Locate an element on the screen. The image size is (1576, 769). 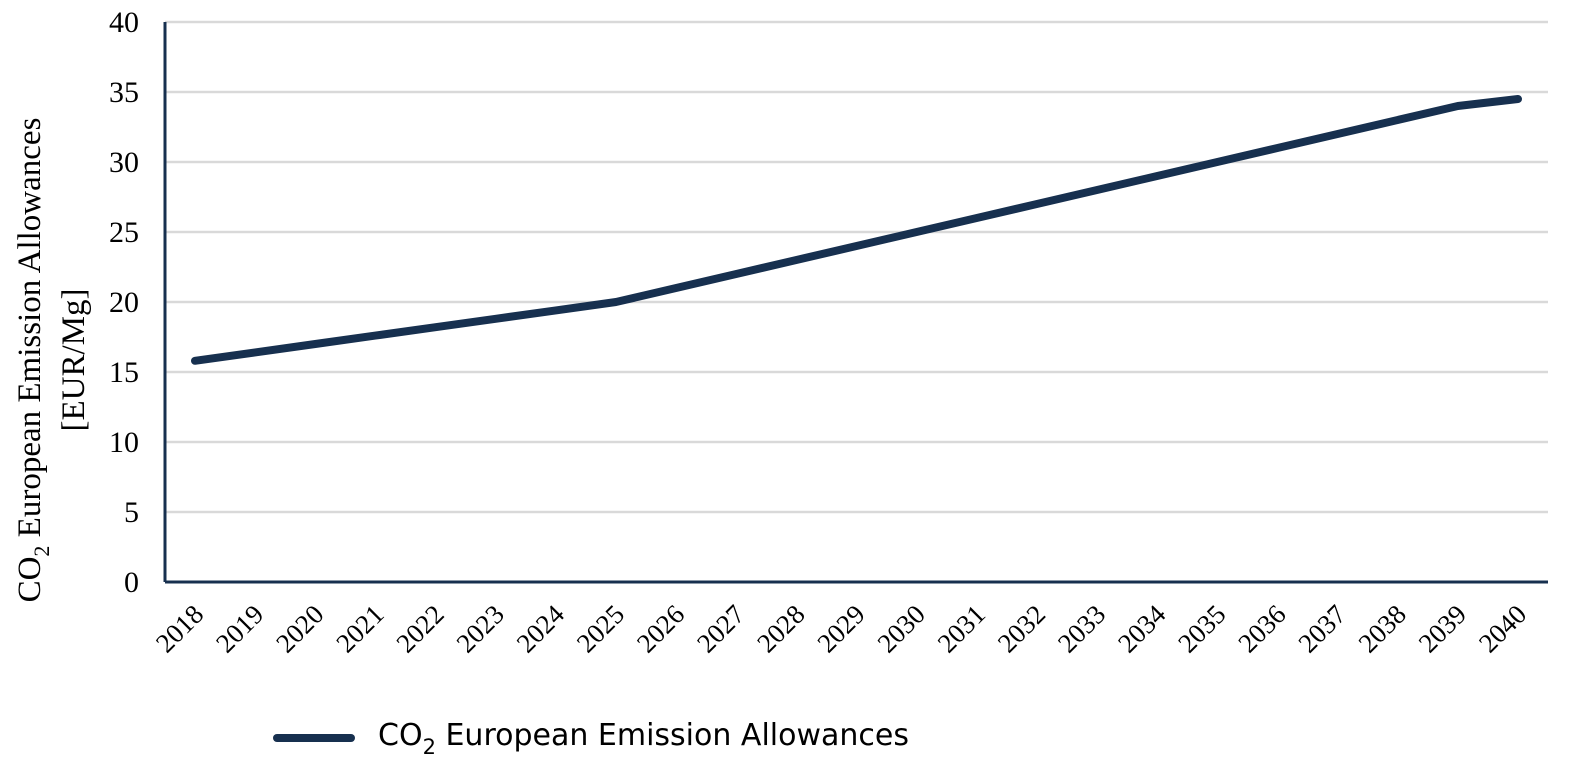
x-tick-label-2039: 2039 is located at coordinates (1442, 628).